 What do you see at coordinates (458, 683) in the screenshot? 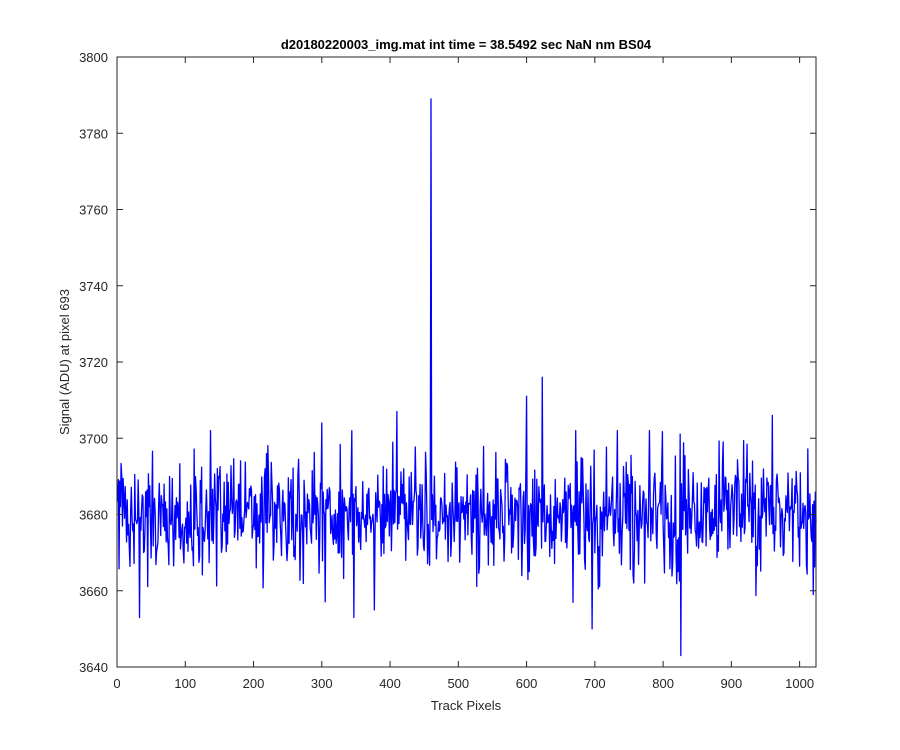
I see `x-tick-label: 500` at bounding box center [458, 683].